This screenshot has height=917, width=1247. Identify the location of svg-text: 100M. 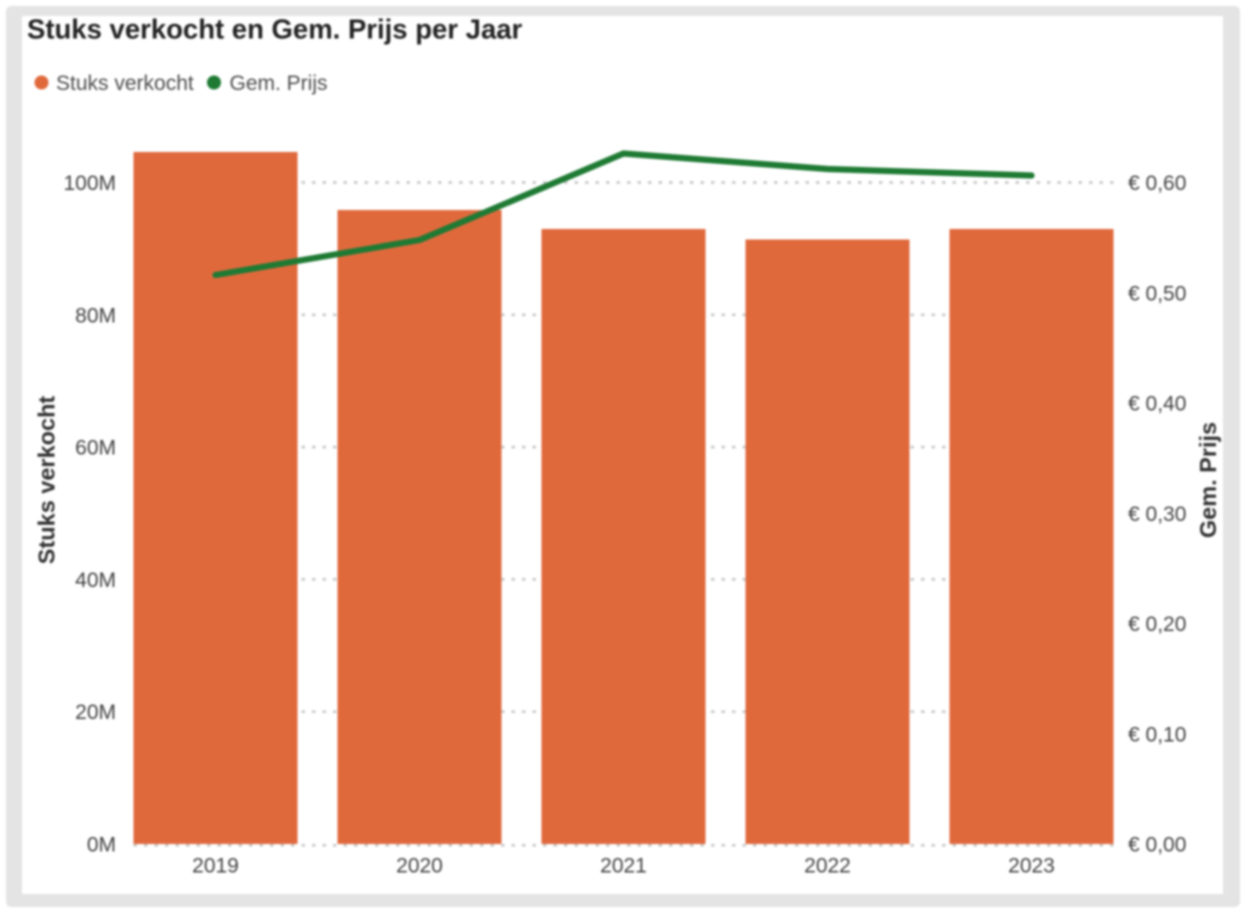
(89, 183).